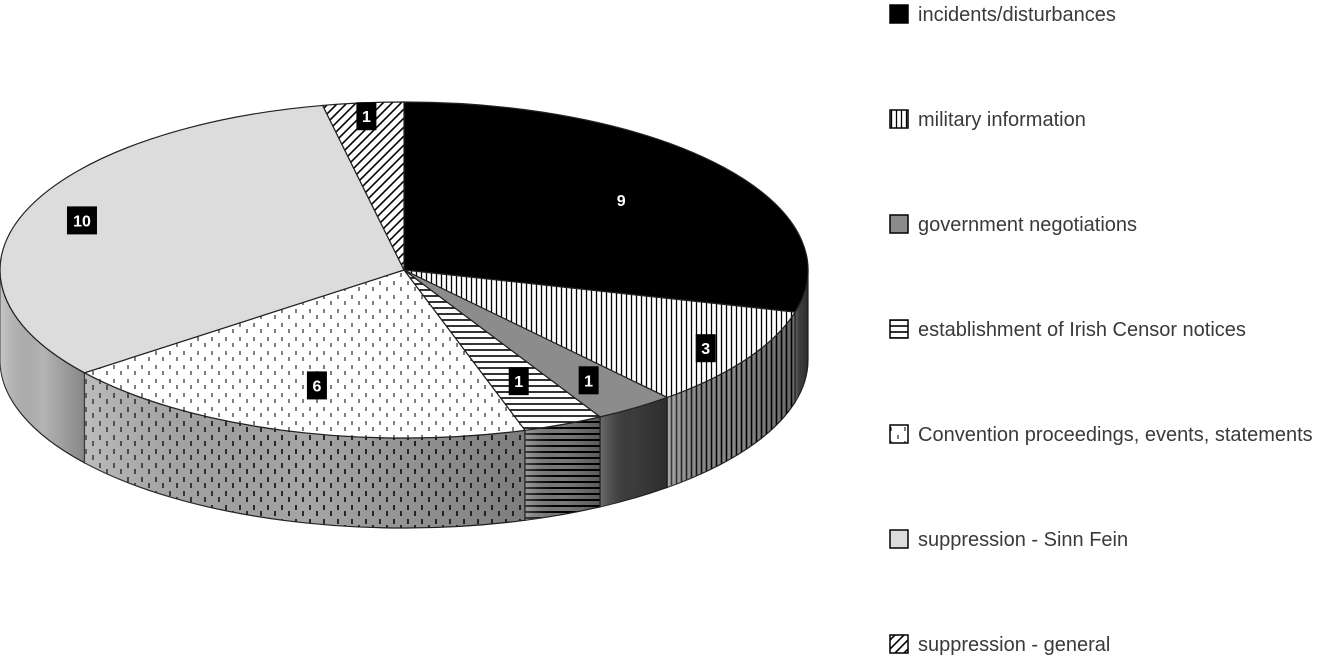 This screenshot has width=1321, height=657. What do you see at coordinates (1014, 645) in the screenshot?
I see `legend-label-7: suppression - general` at bounding box center [1014, 645].